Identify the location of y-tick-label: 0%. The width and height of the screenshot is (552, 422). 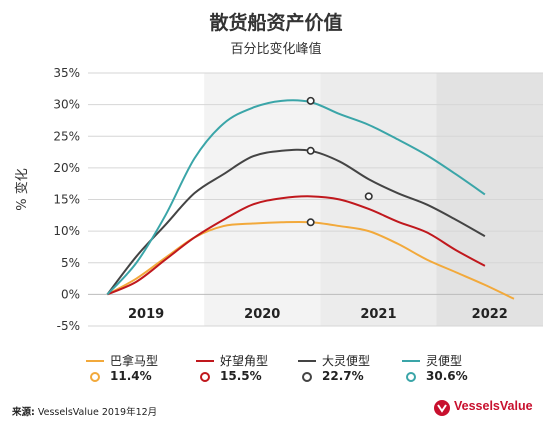
(70, 294).